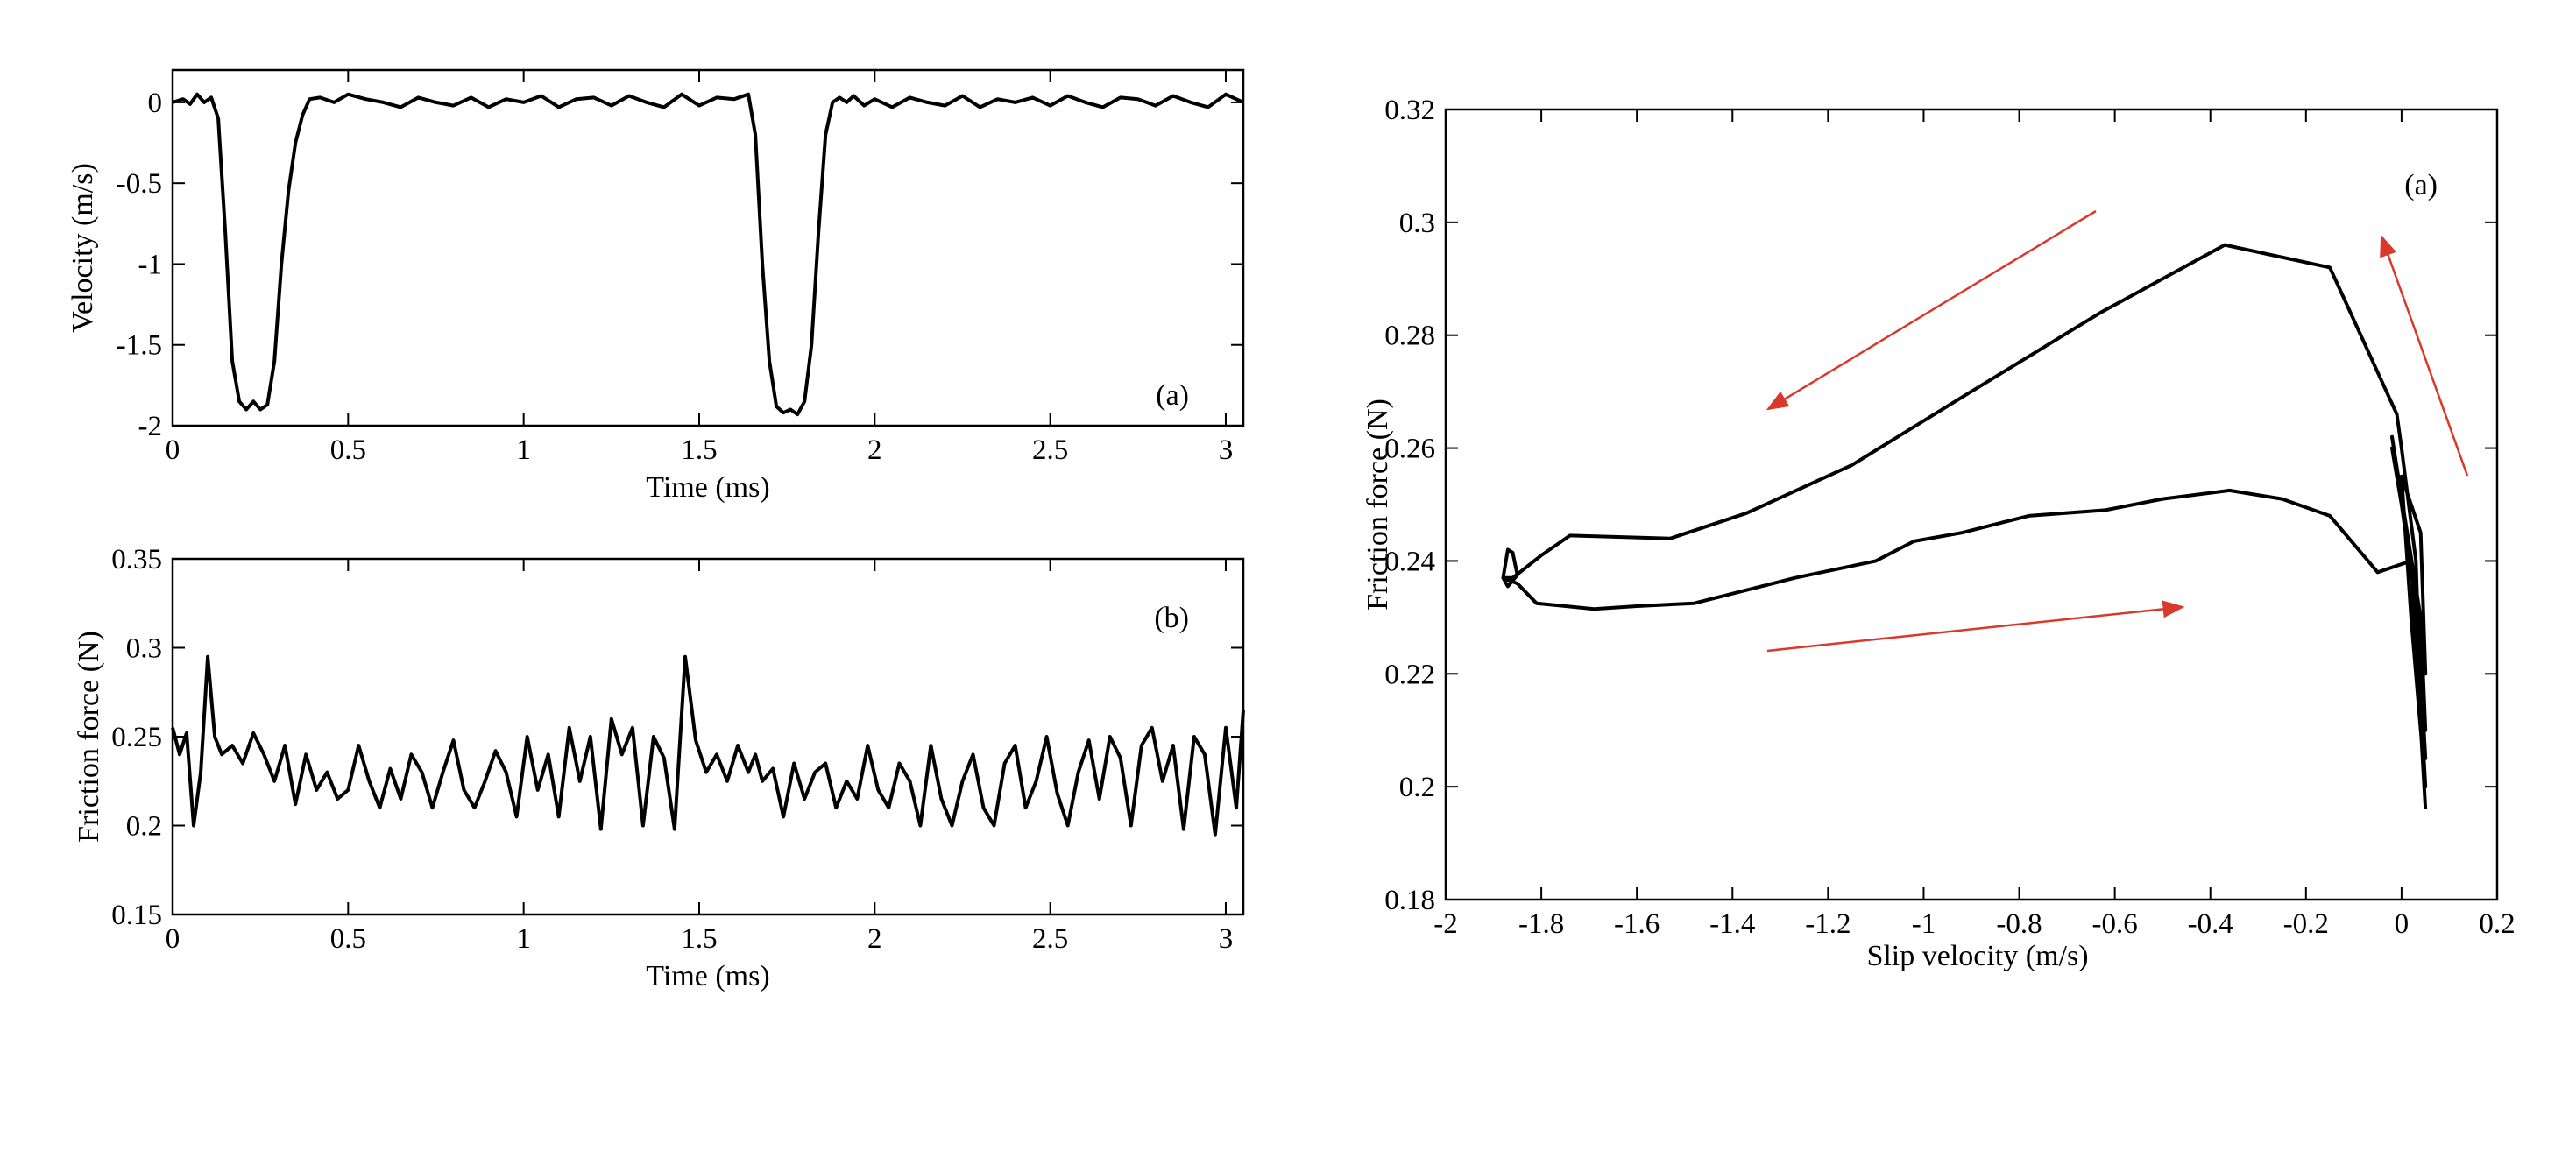 The height and width of the screenshot is (1151, 2576). I want to click on y-tick-label: 0.32, so click(1409, 110).